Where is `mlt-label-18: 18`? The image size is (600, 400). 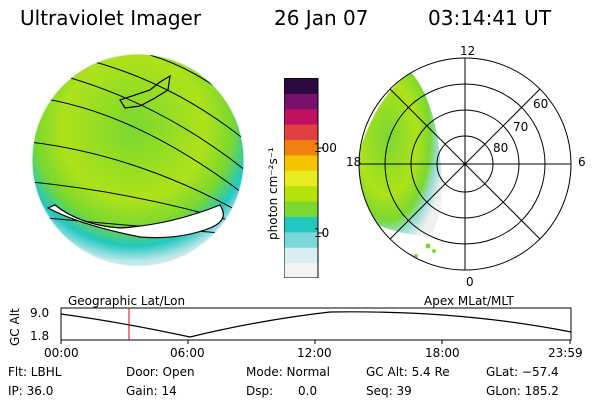 mlt-label-18: 18 is located at coordinates (354, 162).